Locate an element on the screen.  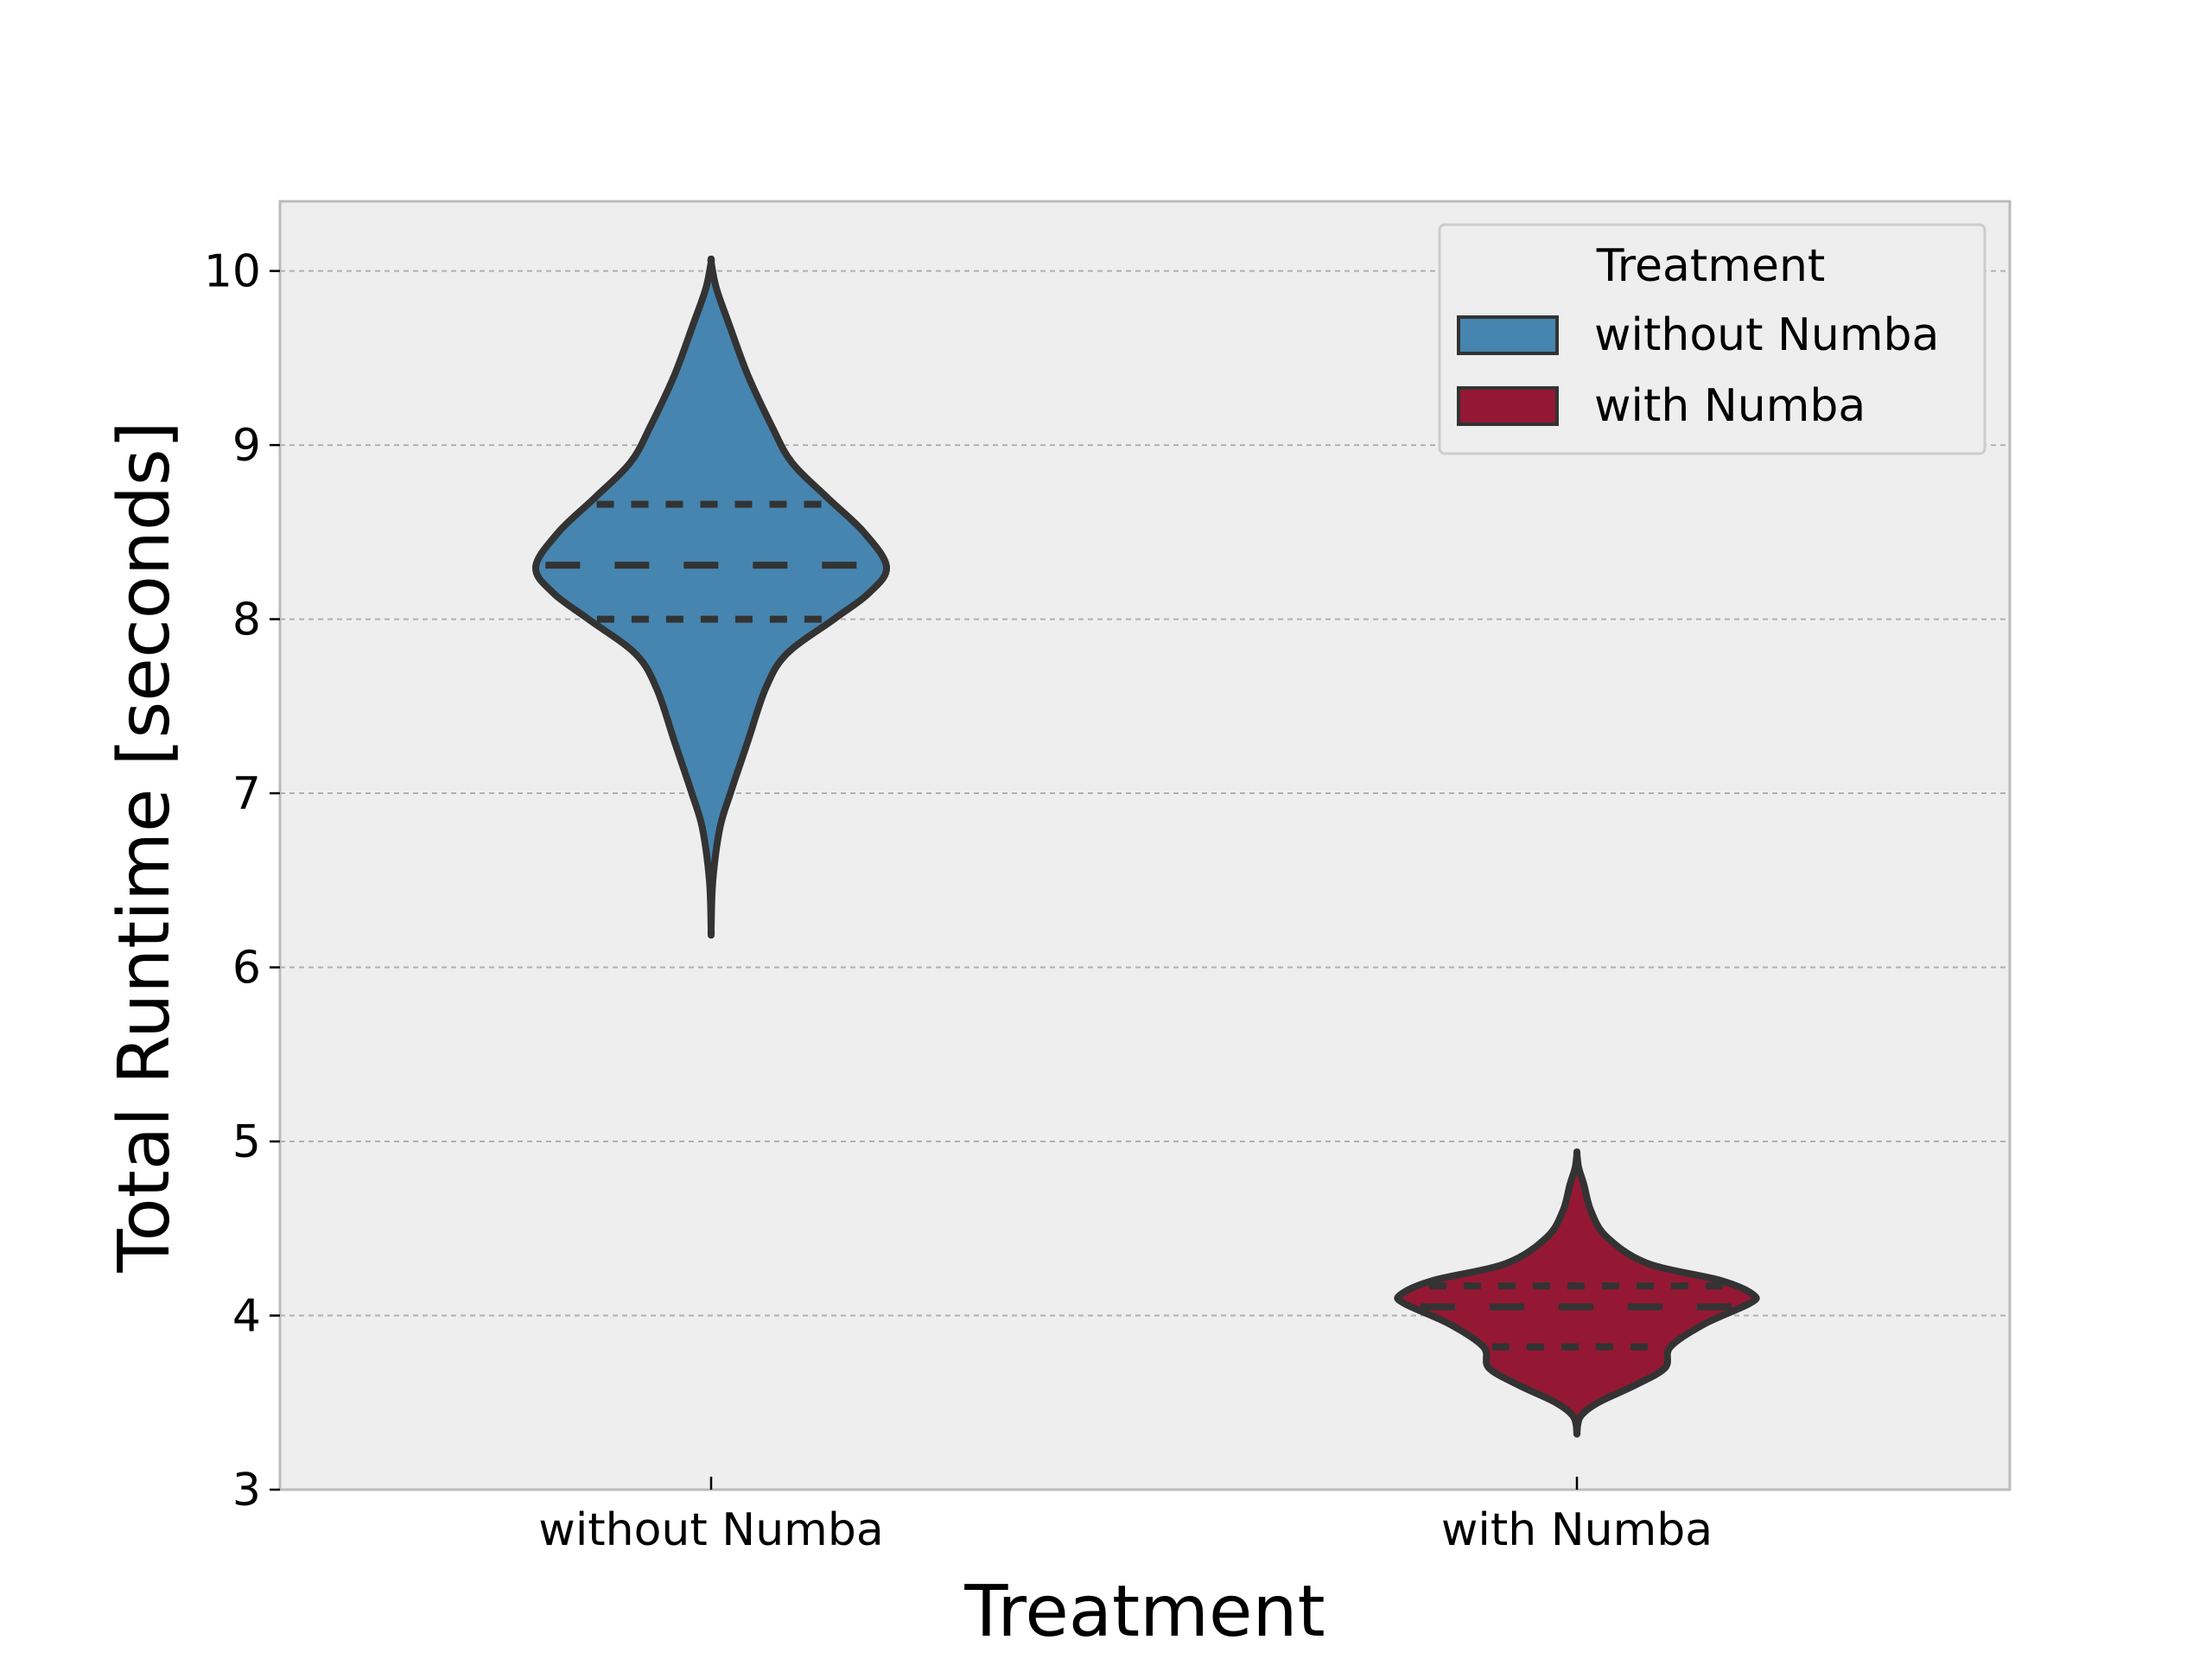
y-tick-label: 3 is located at coordinates (246, 1490).